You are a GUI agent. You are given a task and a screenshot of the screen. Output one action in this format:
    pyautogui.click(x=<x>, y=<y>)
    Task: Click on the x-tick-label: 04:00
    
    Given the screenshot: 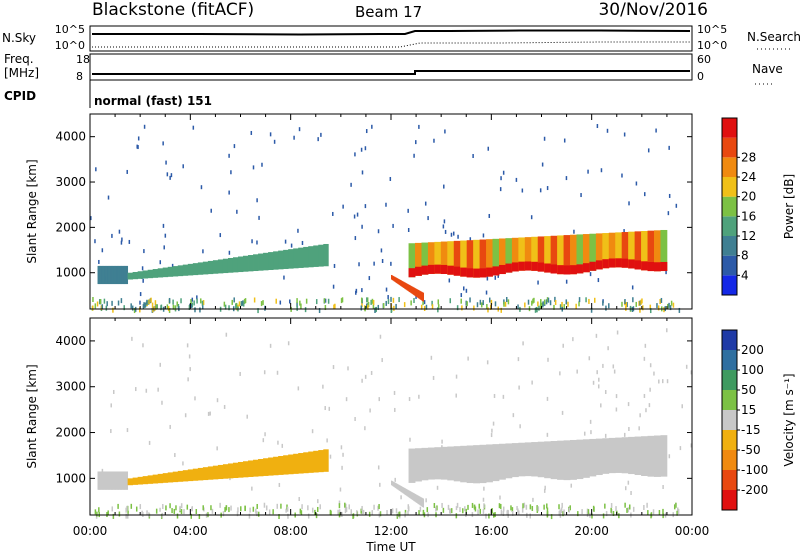 What is the action you would take?
    pyautogui.click(x=190, y=531)
    